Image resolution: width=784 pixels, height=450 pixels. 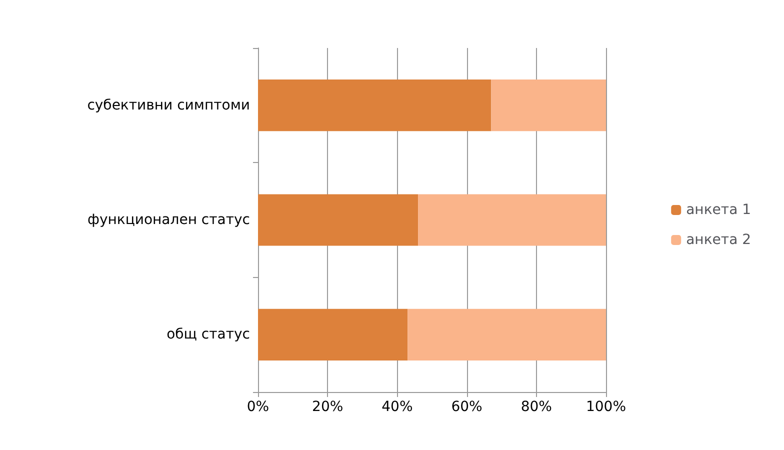 I want to click on x-tick-label: 40%, so click(x=397, y=407).